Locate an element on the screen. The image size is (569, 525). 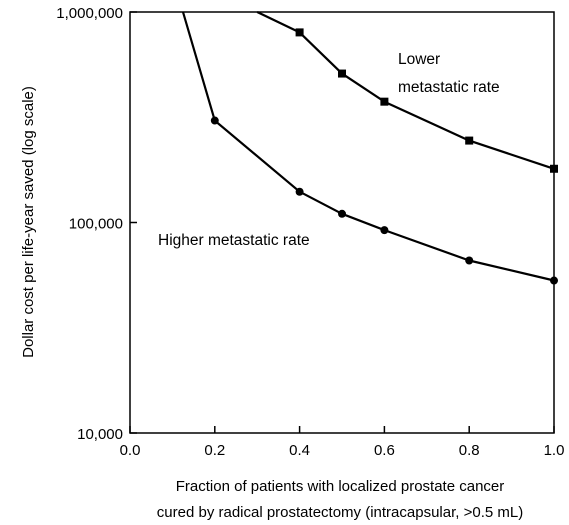
y-axis: 10,000 100,000 1,000,000 is located at coordinates (96, 224).